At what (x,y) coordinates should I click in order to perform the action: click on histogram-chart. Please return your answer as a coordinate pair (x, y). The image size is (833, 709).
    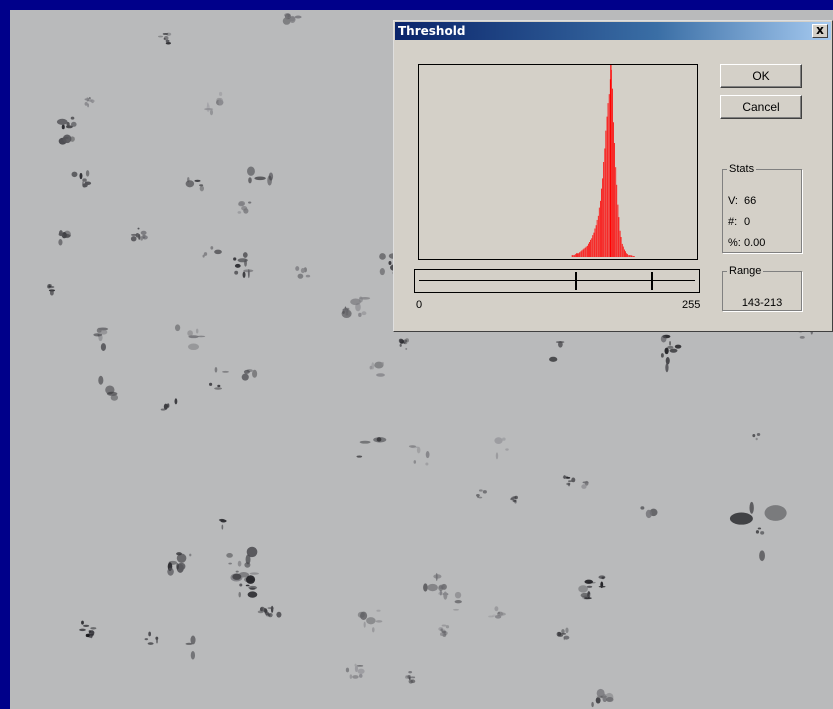
    Looking at the image, I should click on (558, 162).